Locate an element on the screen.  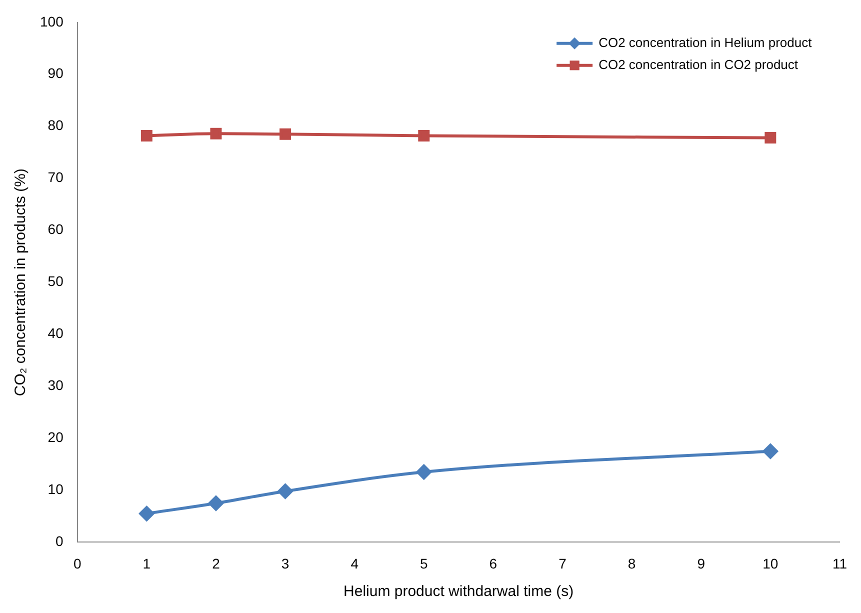
x-tick-label: 7 is located at coordinates (562, 563).